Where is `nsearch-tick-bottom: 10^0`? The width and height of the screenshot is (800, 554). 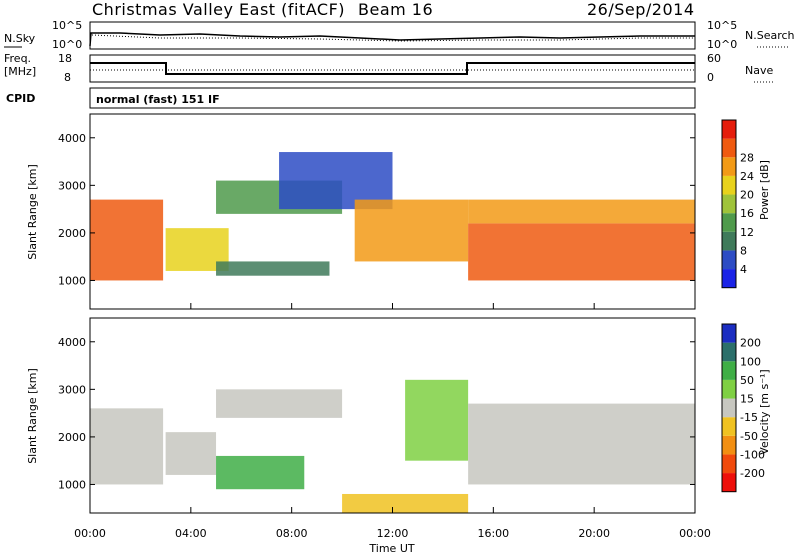 nsearch-tick-bottom: 10^0 is located at coordinates (722, 44).